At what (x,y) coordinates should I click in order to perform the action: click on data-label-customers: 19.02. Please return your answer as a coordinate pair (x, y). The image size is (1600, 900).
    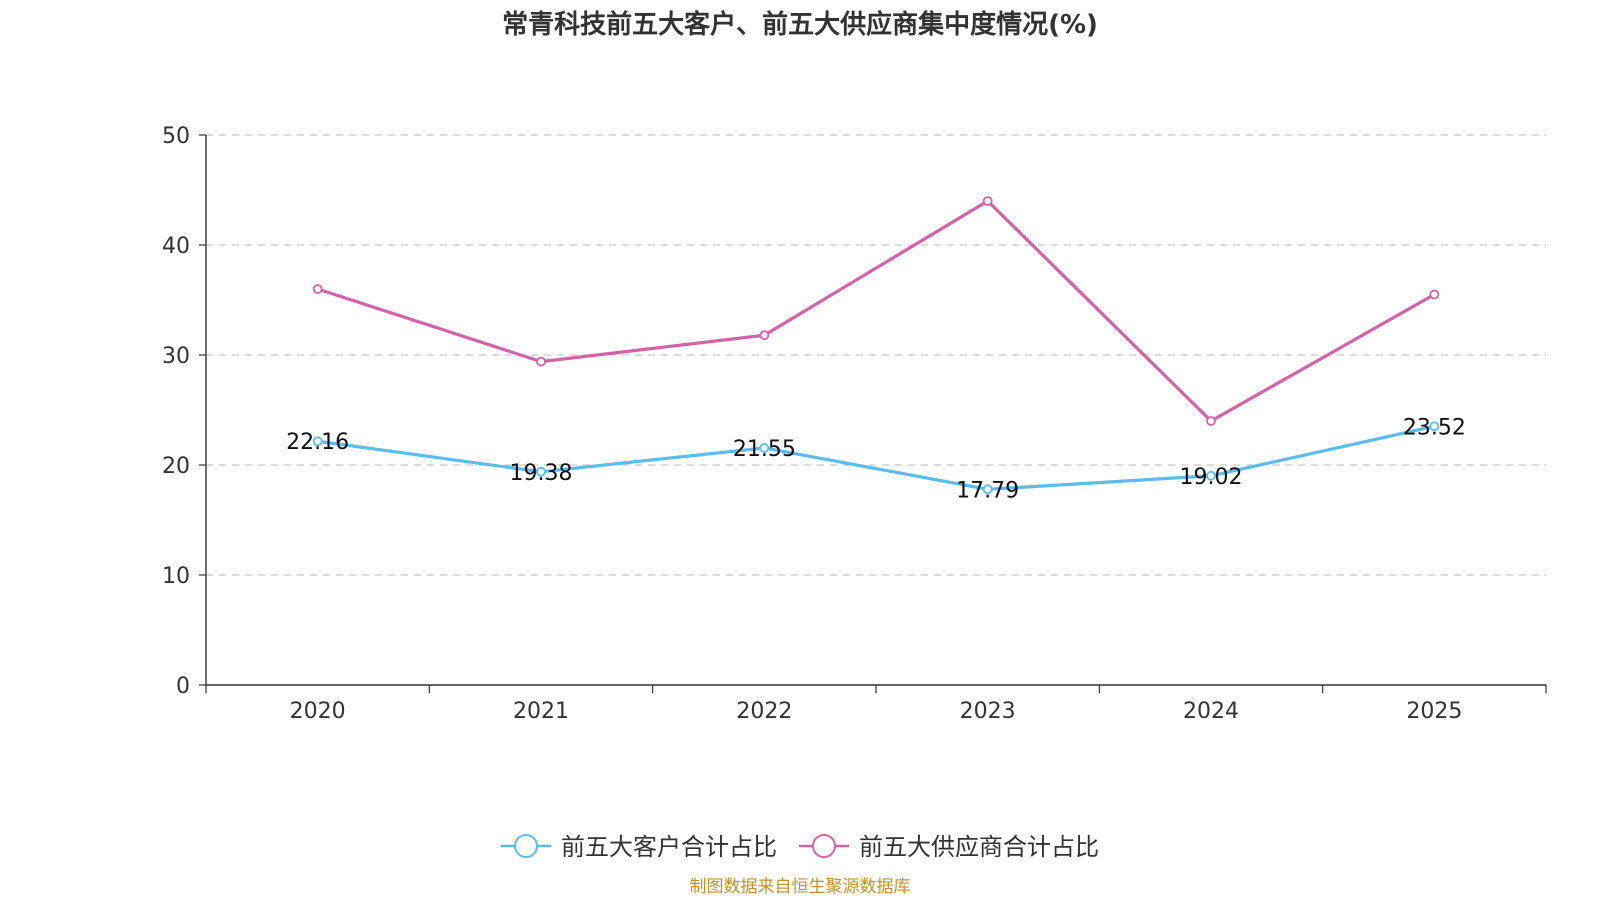
    Looking at the image, I should click on (1211, 477).